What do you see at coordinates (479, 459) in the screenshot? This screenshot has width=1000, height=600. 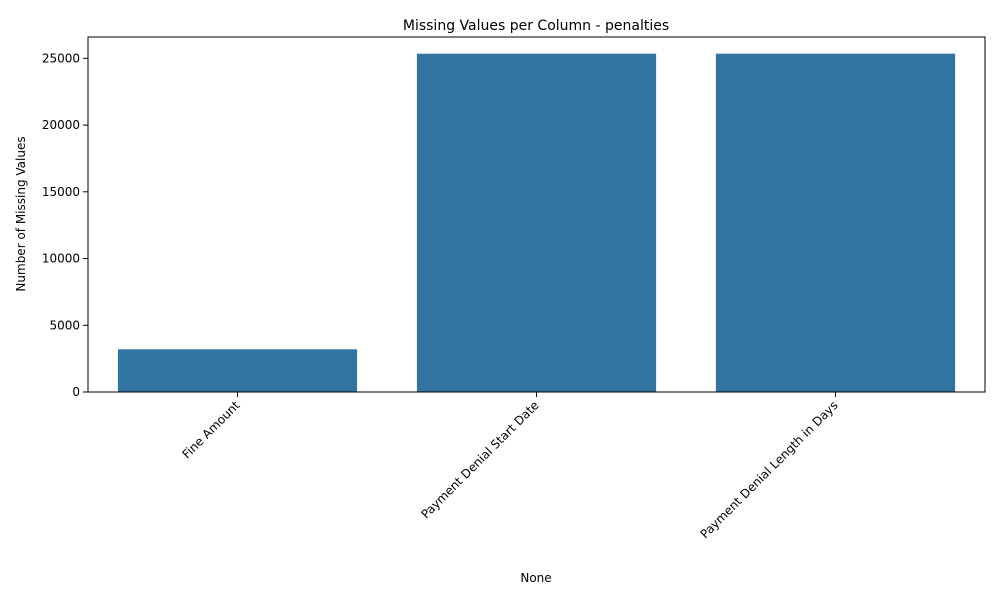 I see `x-tick-label: Payment Denial Start Date` at bounding box center [479, 459].